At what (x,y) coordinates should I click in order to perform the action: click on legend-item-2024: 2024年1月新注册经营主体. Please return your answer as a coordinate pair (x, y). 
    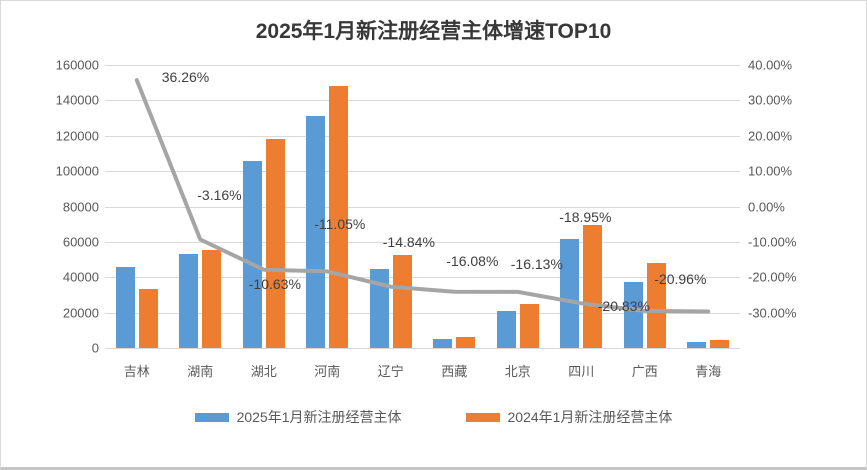
    Looking at the image, I should click on (569, 417).